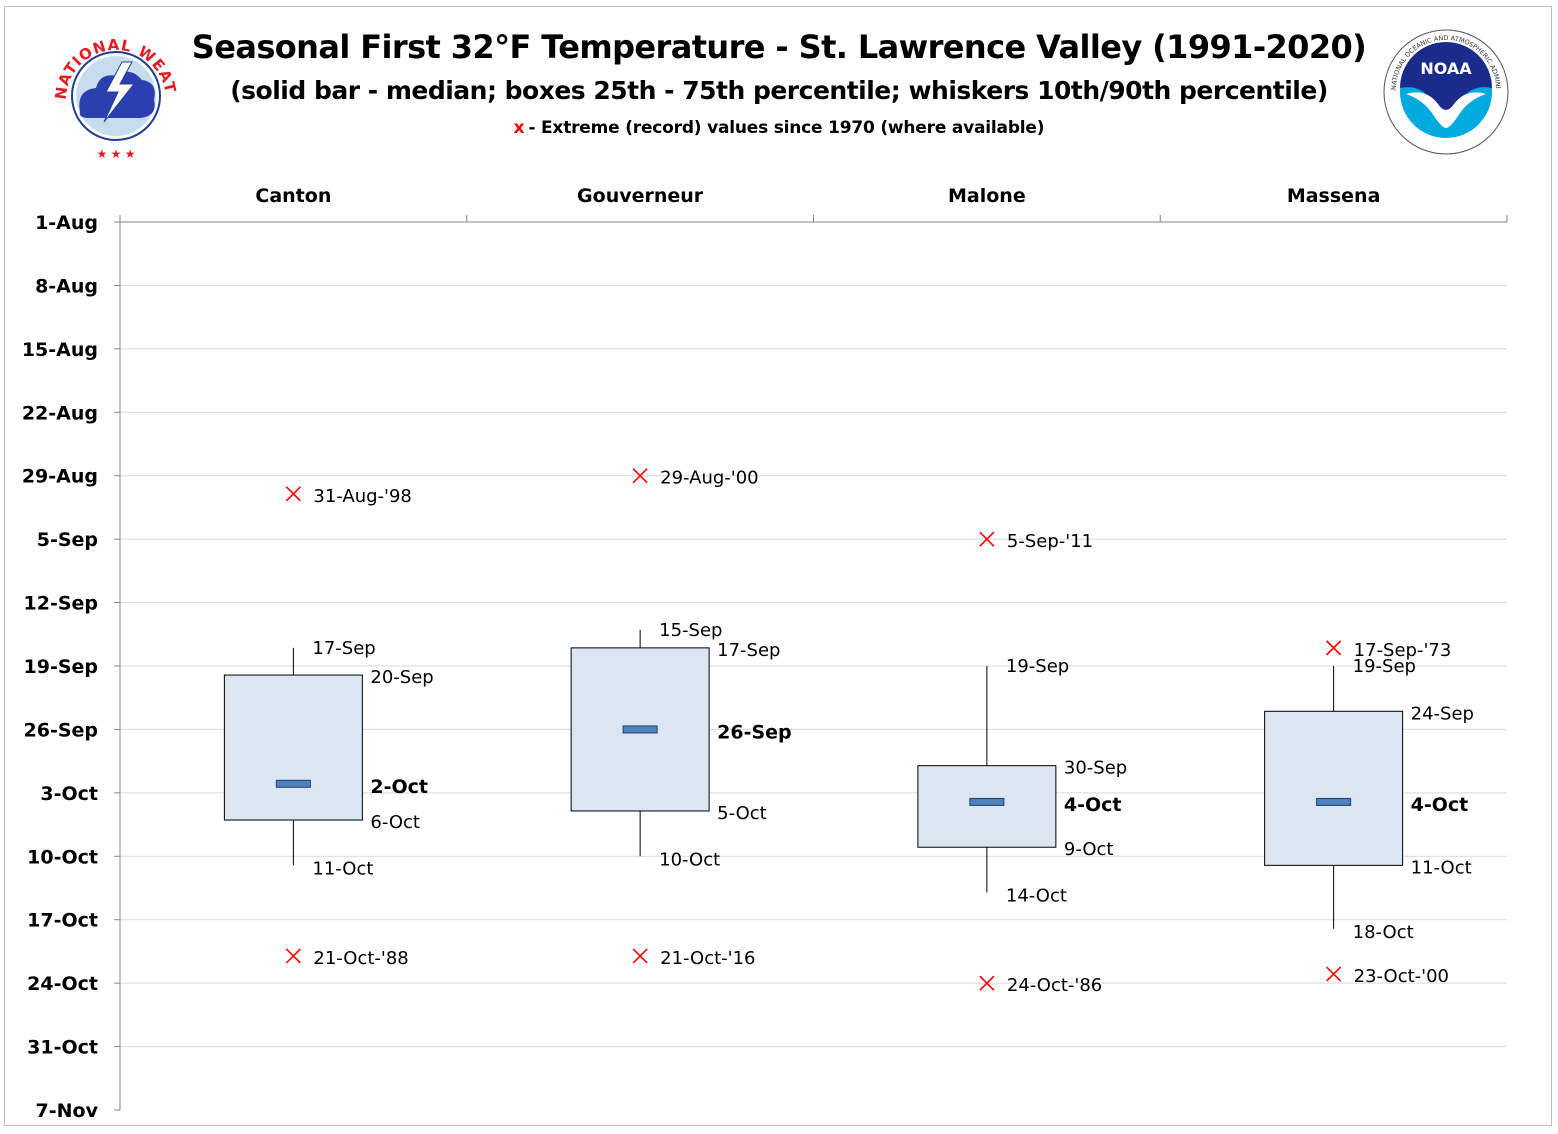 Image resolution: width=1558 pixels, height=1134 pixels. Describe the element at coordinates (62, 857) in the screenshot. I see `y-tick-label: 10-Oct` at that location.